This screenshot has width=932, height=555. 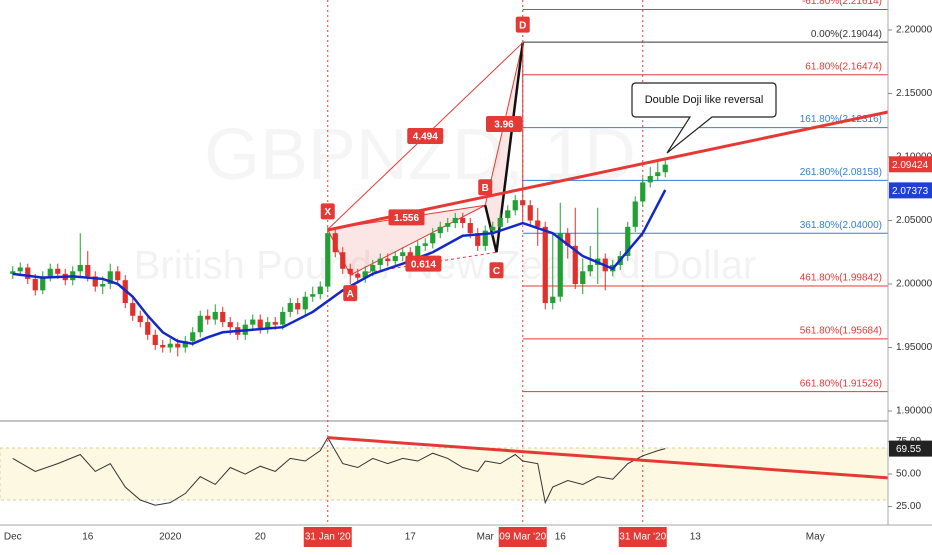 I want to click on x-tick-label: 31 Jan '20, so click(x=328, y=537).